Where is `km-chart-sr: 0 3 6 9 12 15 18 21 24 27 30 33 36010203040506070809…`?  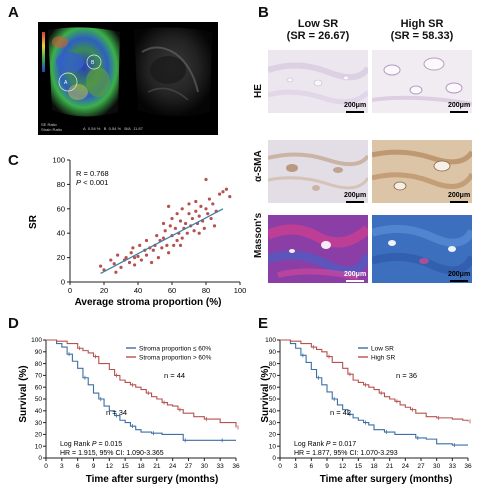
km-chart-sr: 0 3 6 9 12 15 18 21 24 27 30 33 36010203040506070809… is located at coordinates (366, 411).